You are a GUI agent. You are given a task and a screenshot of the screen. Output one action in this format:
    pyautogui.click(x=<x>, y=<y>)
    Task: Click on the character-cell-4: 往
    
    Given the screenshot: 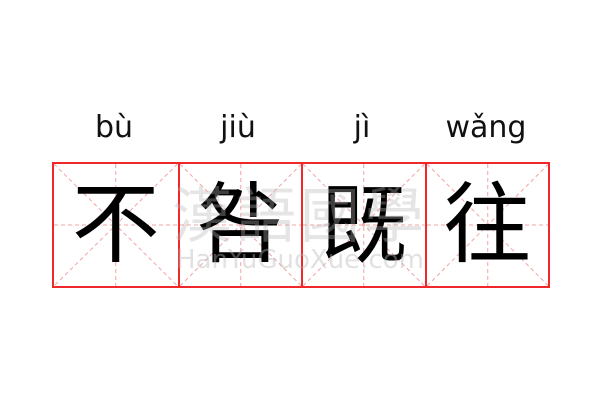 What is the action you would take?
    pyautogui.click(x=486, y=225)
    